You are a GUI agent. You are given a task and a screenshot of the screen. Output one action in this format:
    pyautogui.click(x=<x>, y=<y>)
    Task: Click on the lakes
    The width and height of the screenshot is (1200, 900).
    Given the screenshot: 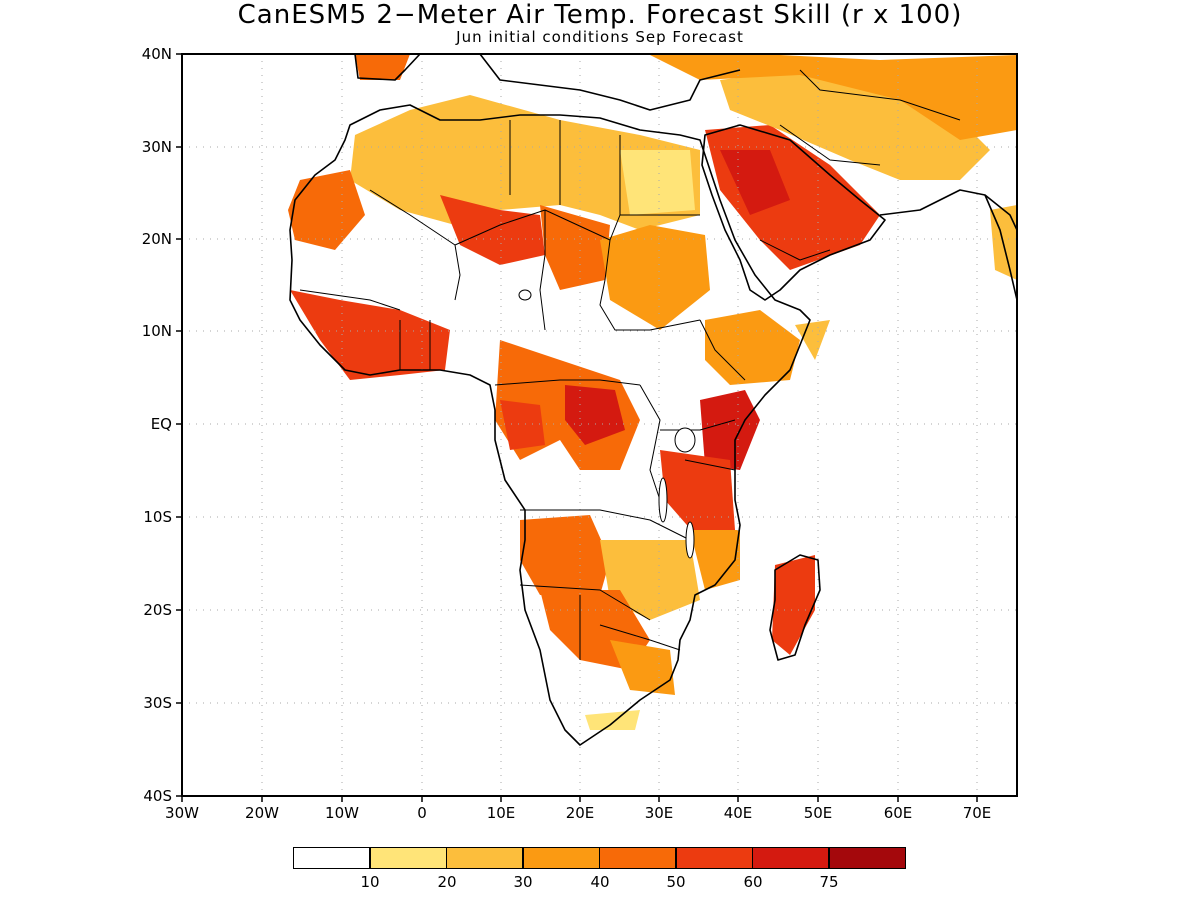 What is the action you would take?
    pyautogui.click(x=607, y=424)
    